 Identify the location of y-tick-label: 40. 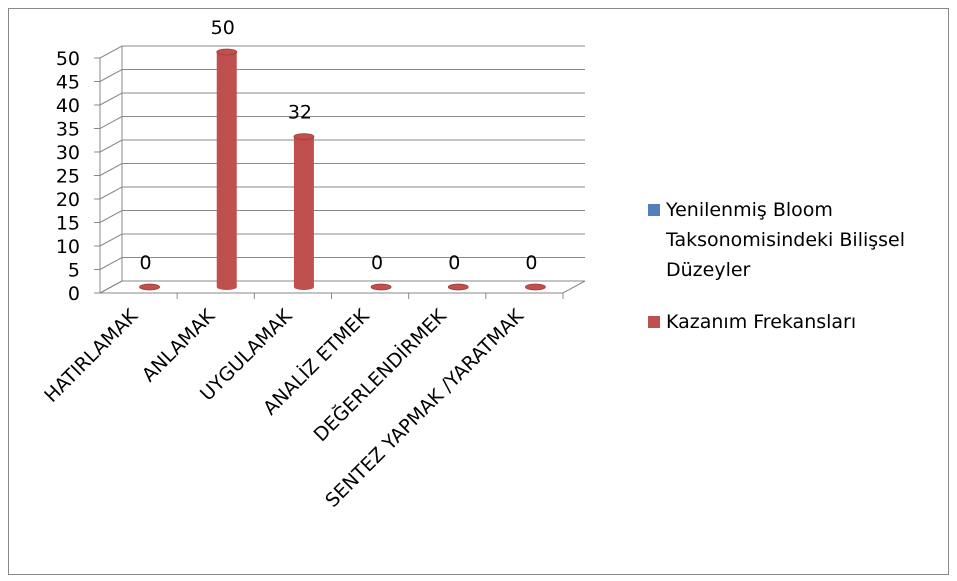
(68, 106).